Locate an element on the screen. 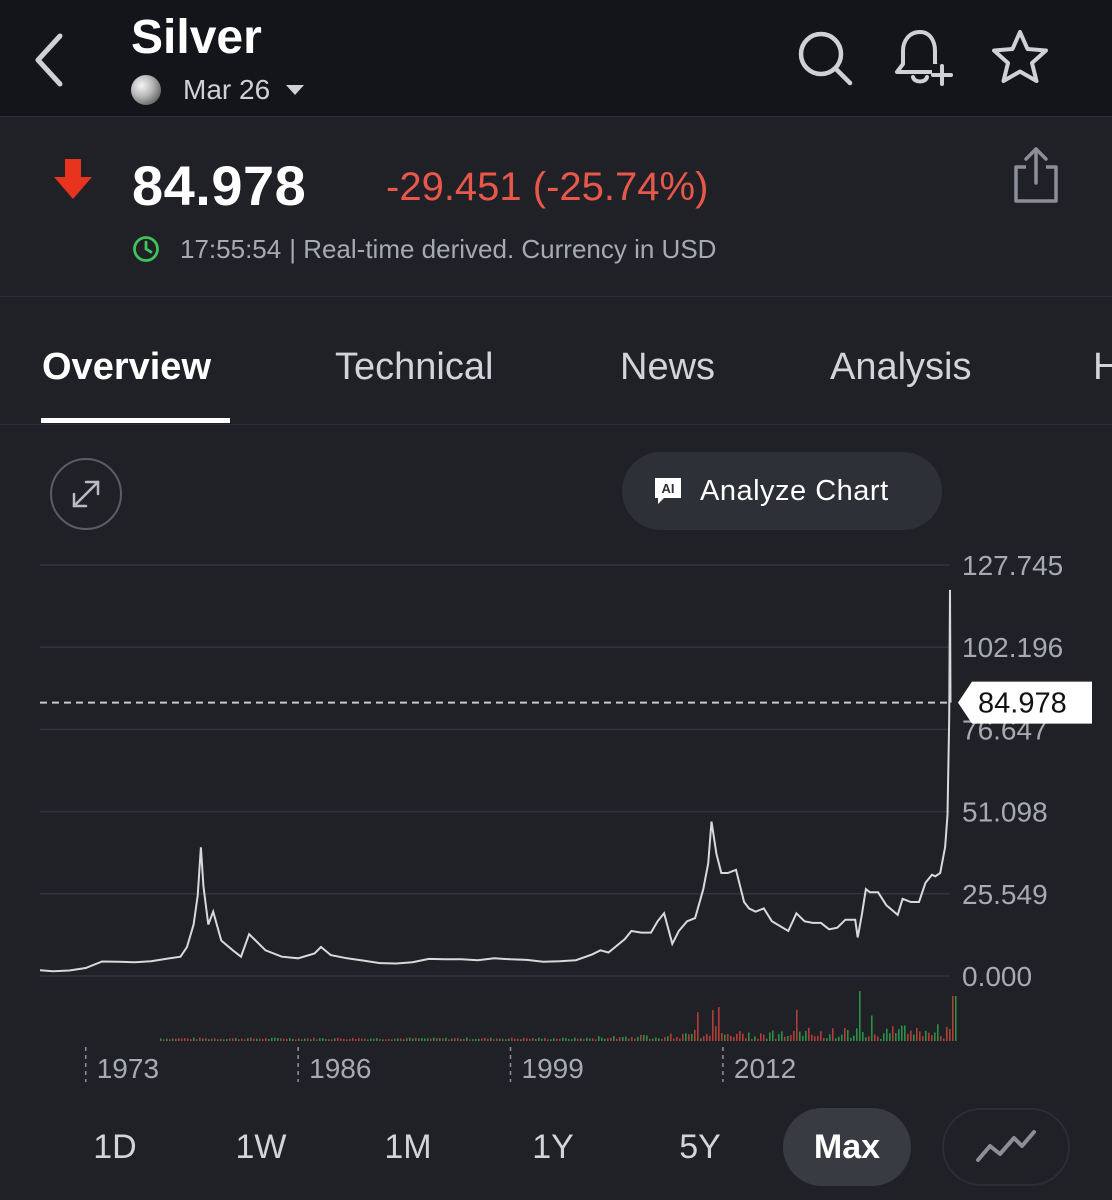 Image resolution: width=1112 pixels, height=1200 pixels. y-tick-label: 0.000 is located at coordinates (997, 976).